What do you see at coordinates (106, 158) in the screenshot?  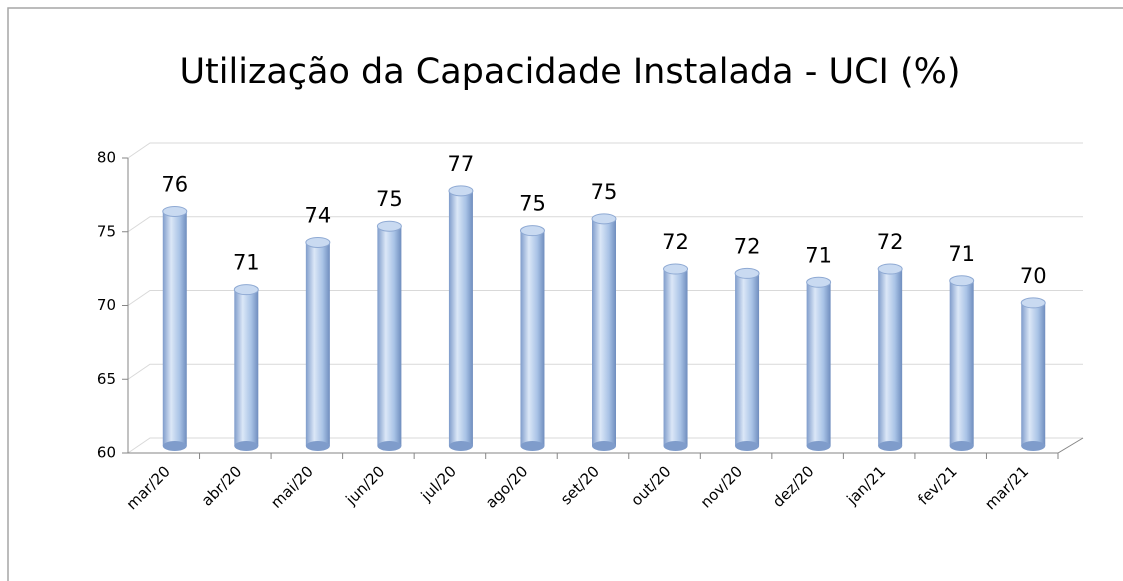 I see `y-tick-label: 80` at bounding box center [106, 158].